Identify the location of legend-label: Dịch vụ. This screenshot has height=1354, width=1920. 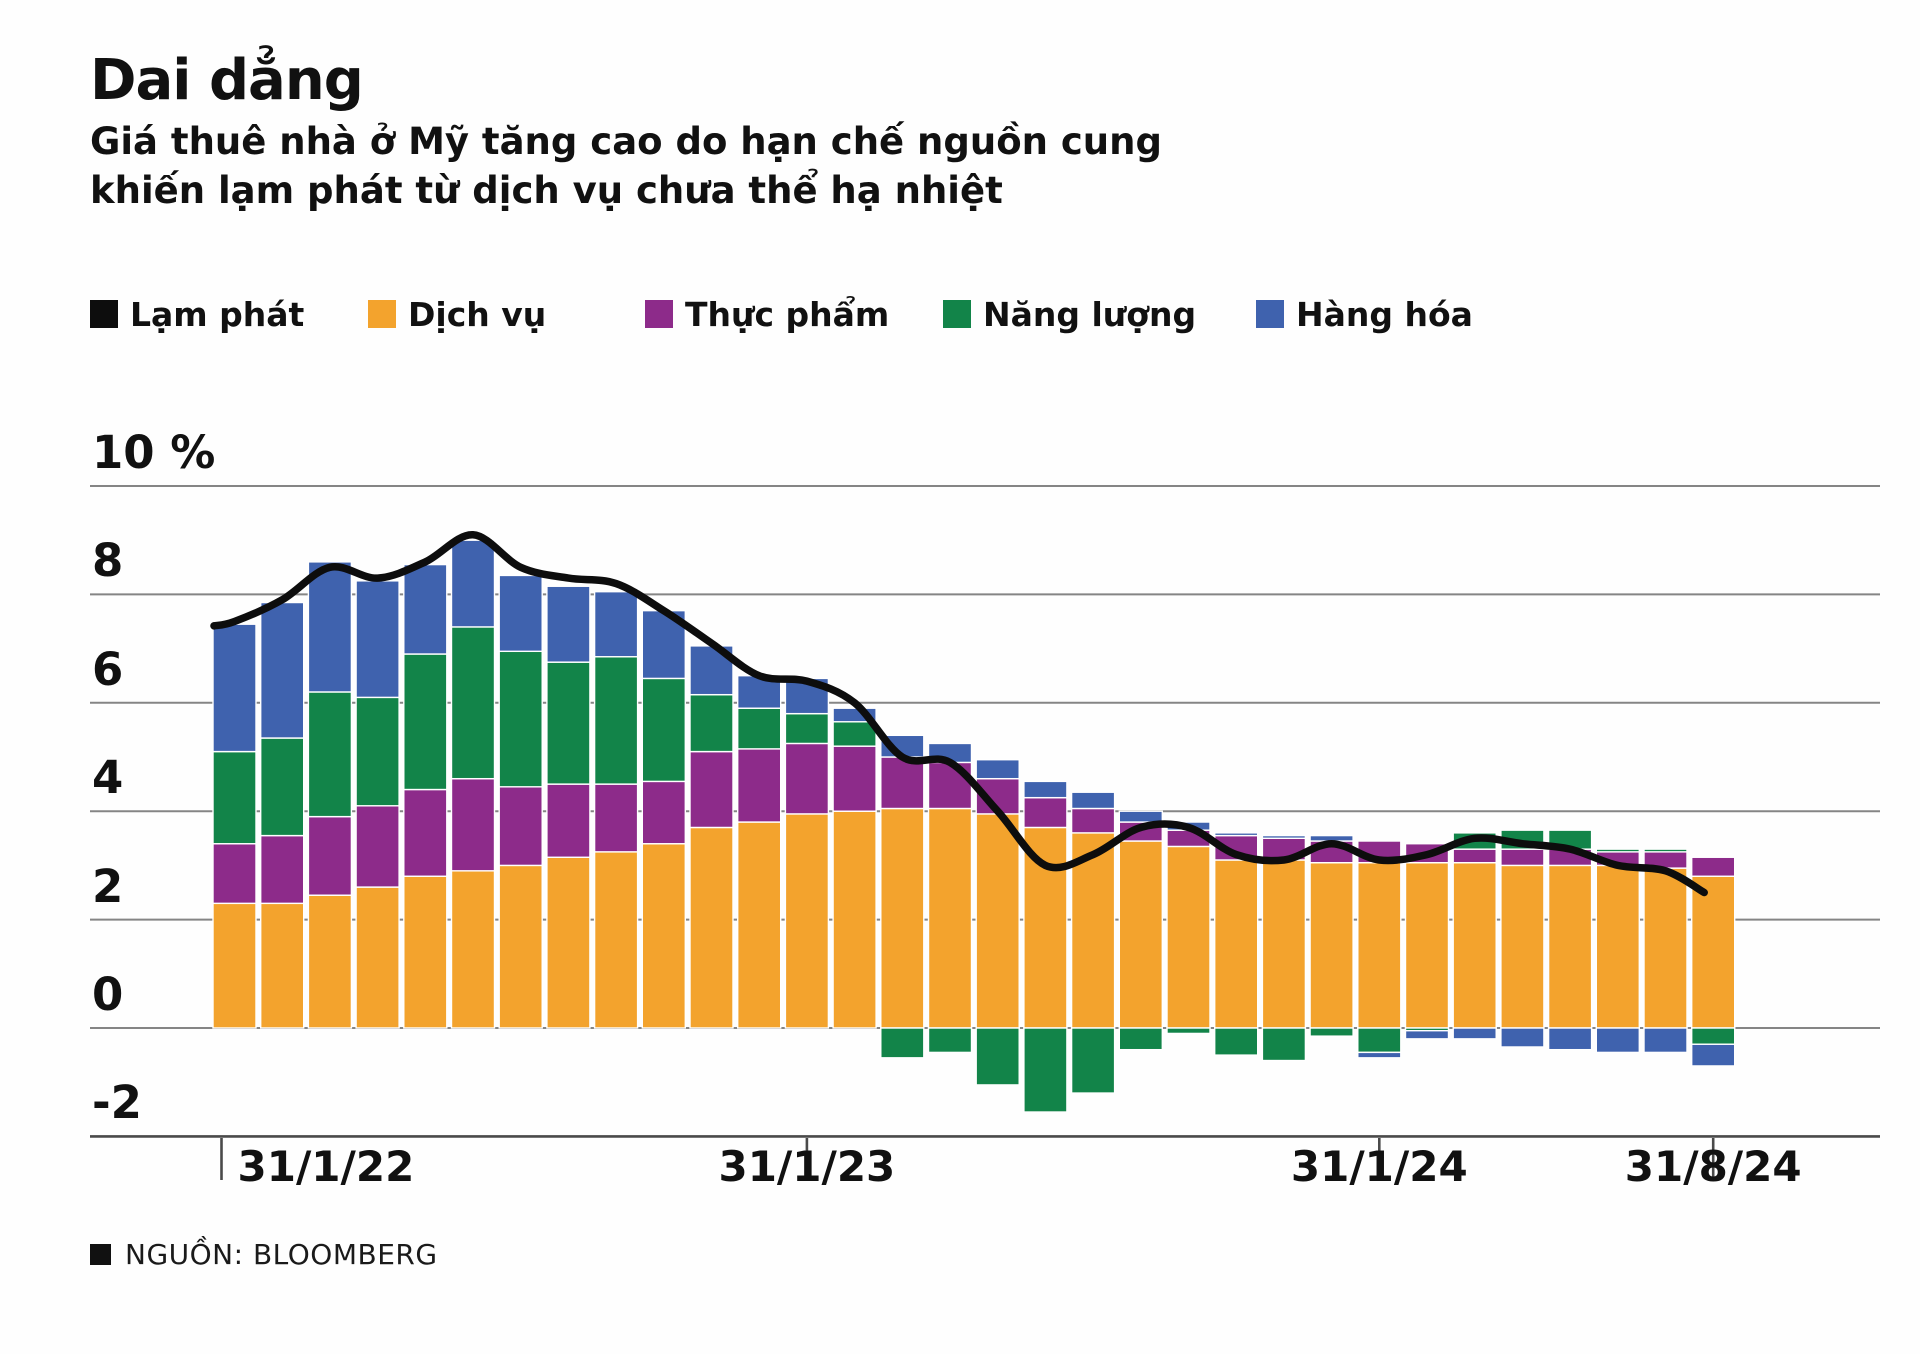
(477, 314).